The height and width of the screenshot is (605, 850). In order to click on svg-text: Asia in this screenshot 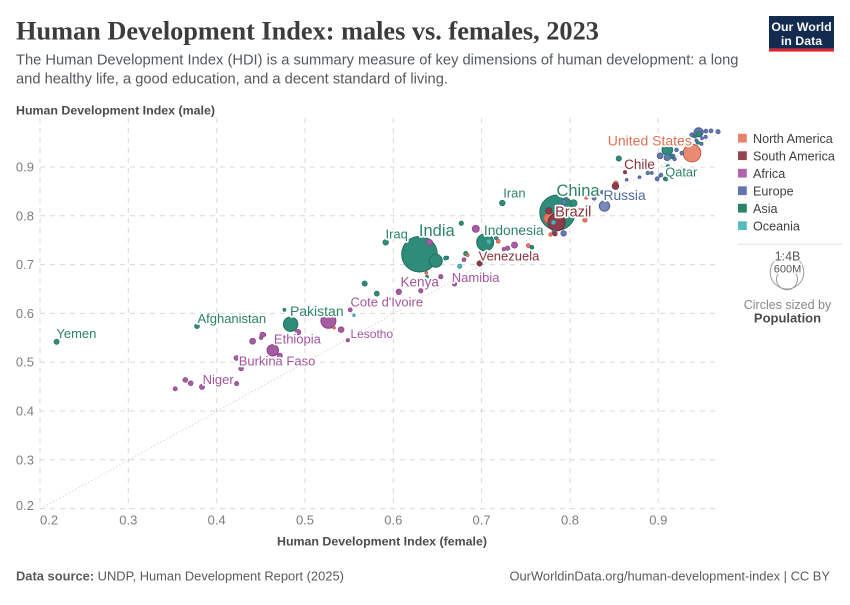, I will do `click(765, 209)`.